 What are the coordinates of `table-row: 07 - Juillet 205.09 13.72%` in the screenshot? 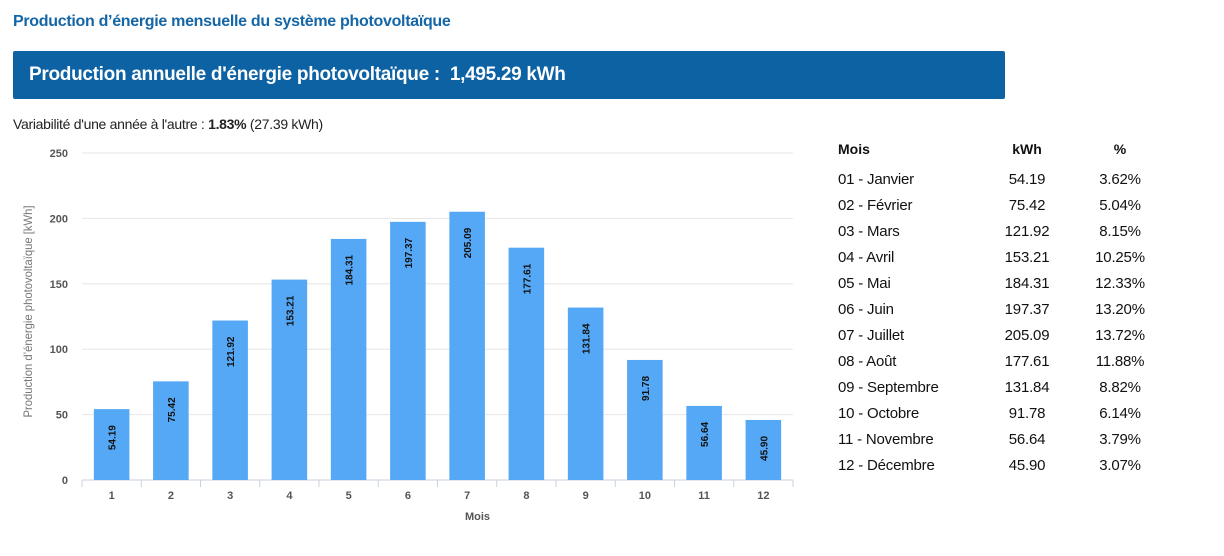 It's located at (995, 335).